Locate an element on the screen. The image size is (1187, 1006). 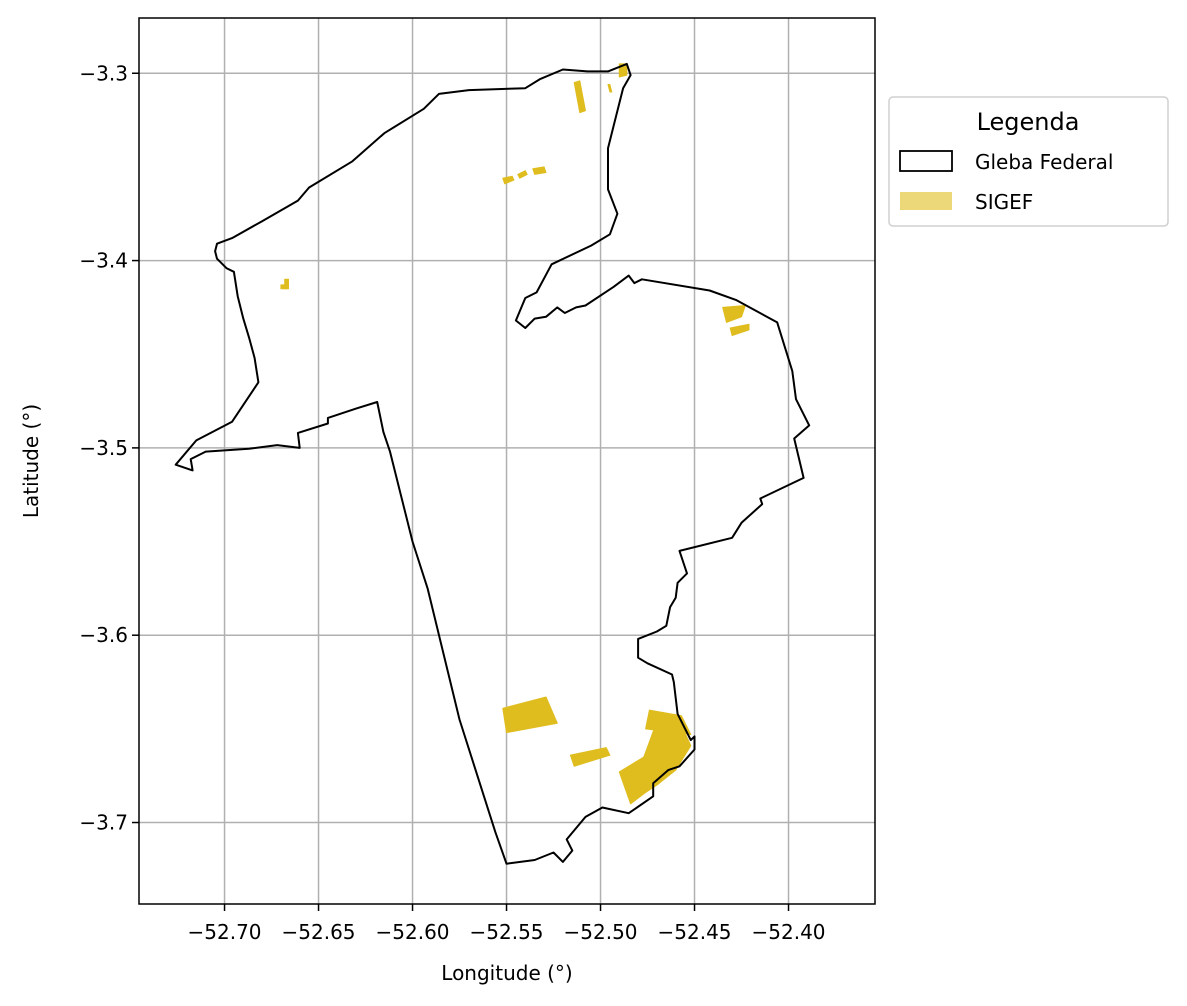
y-tick-label: −3.3 is located at coordinates (103, 73).